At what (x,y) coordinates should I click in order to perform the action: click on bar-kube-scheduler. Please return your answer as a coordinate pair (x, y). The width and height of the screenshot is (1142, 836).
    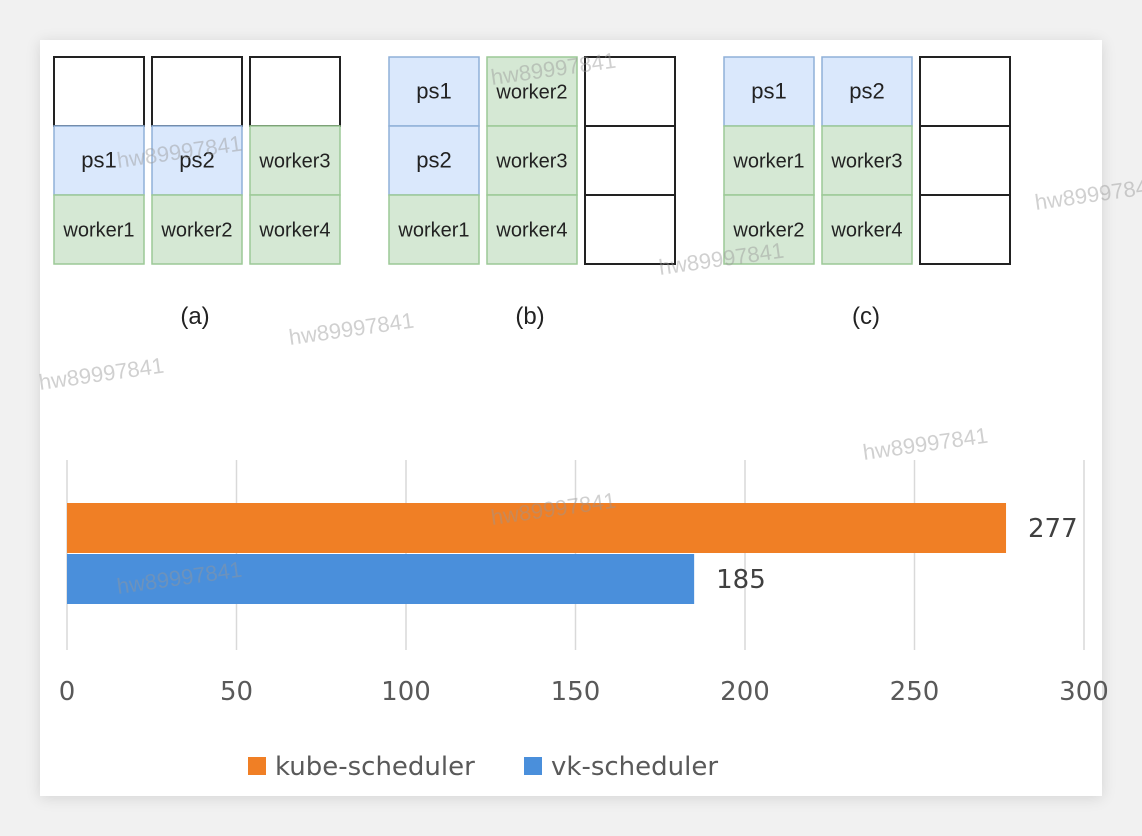
    Looking at the image, I should click on (537, 528).